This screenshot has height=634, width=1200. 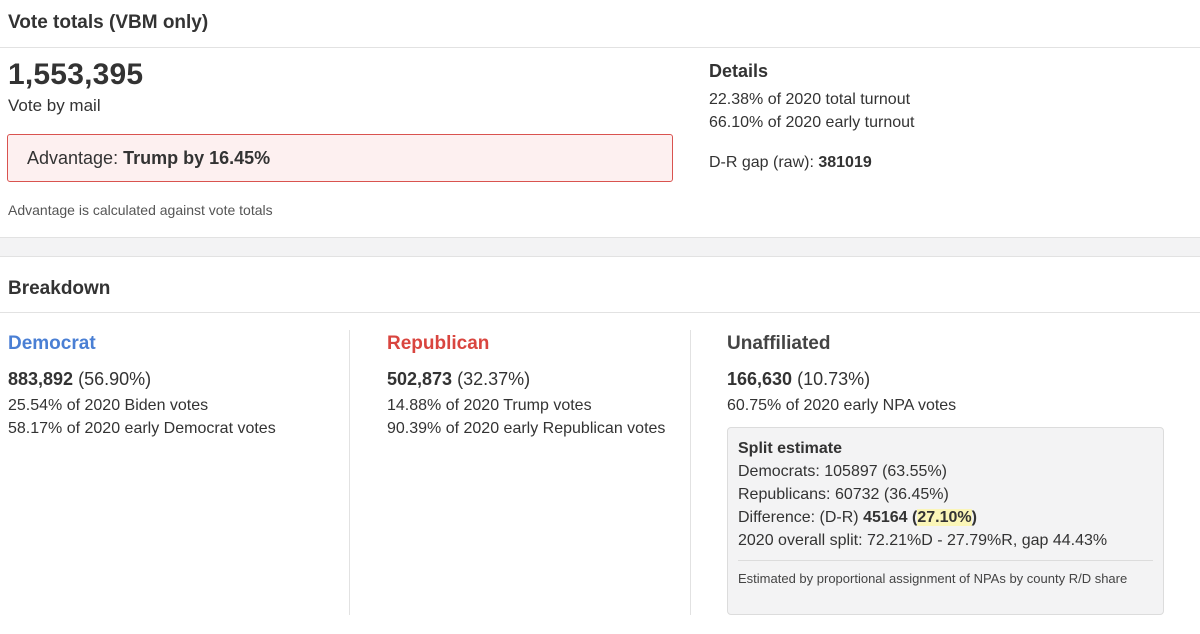 I want to click on unaffiliated-count-value: 166,630, so click(x=760, y=379).